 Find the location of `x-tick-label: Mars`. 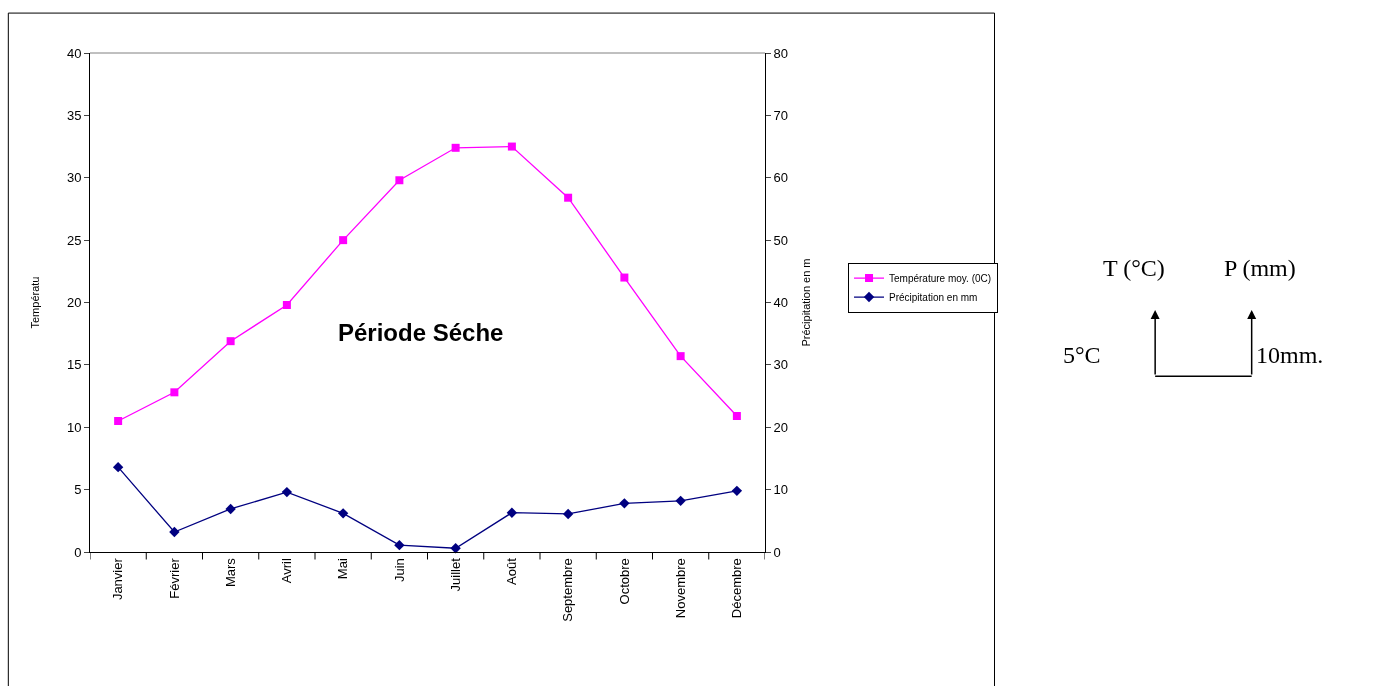

x-tick-label: Mars is located at coordinates (230, 572).